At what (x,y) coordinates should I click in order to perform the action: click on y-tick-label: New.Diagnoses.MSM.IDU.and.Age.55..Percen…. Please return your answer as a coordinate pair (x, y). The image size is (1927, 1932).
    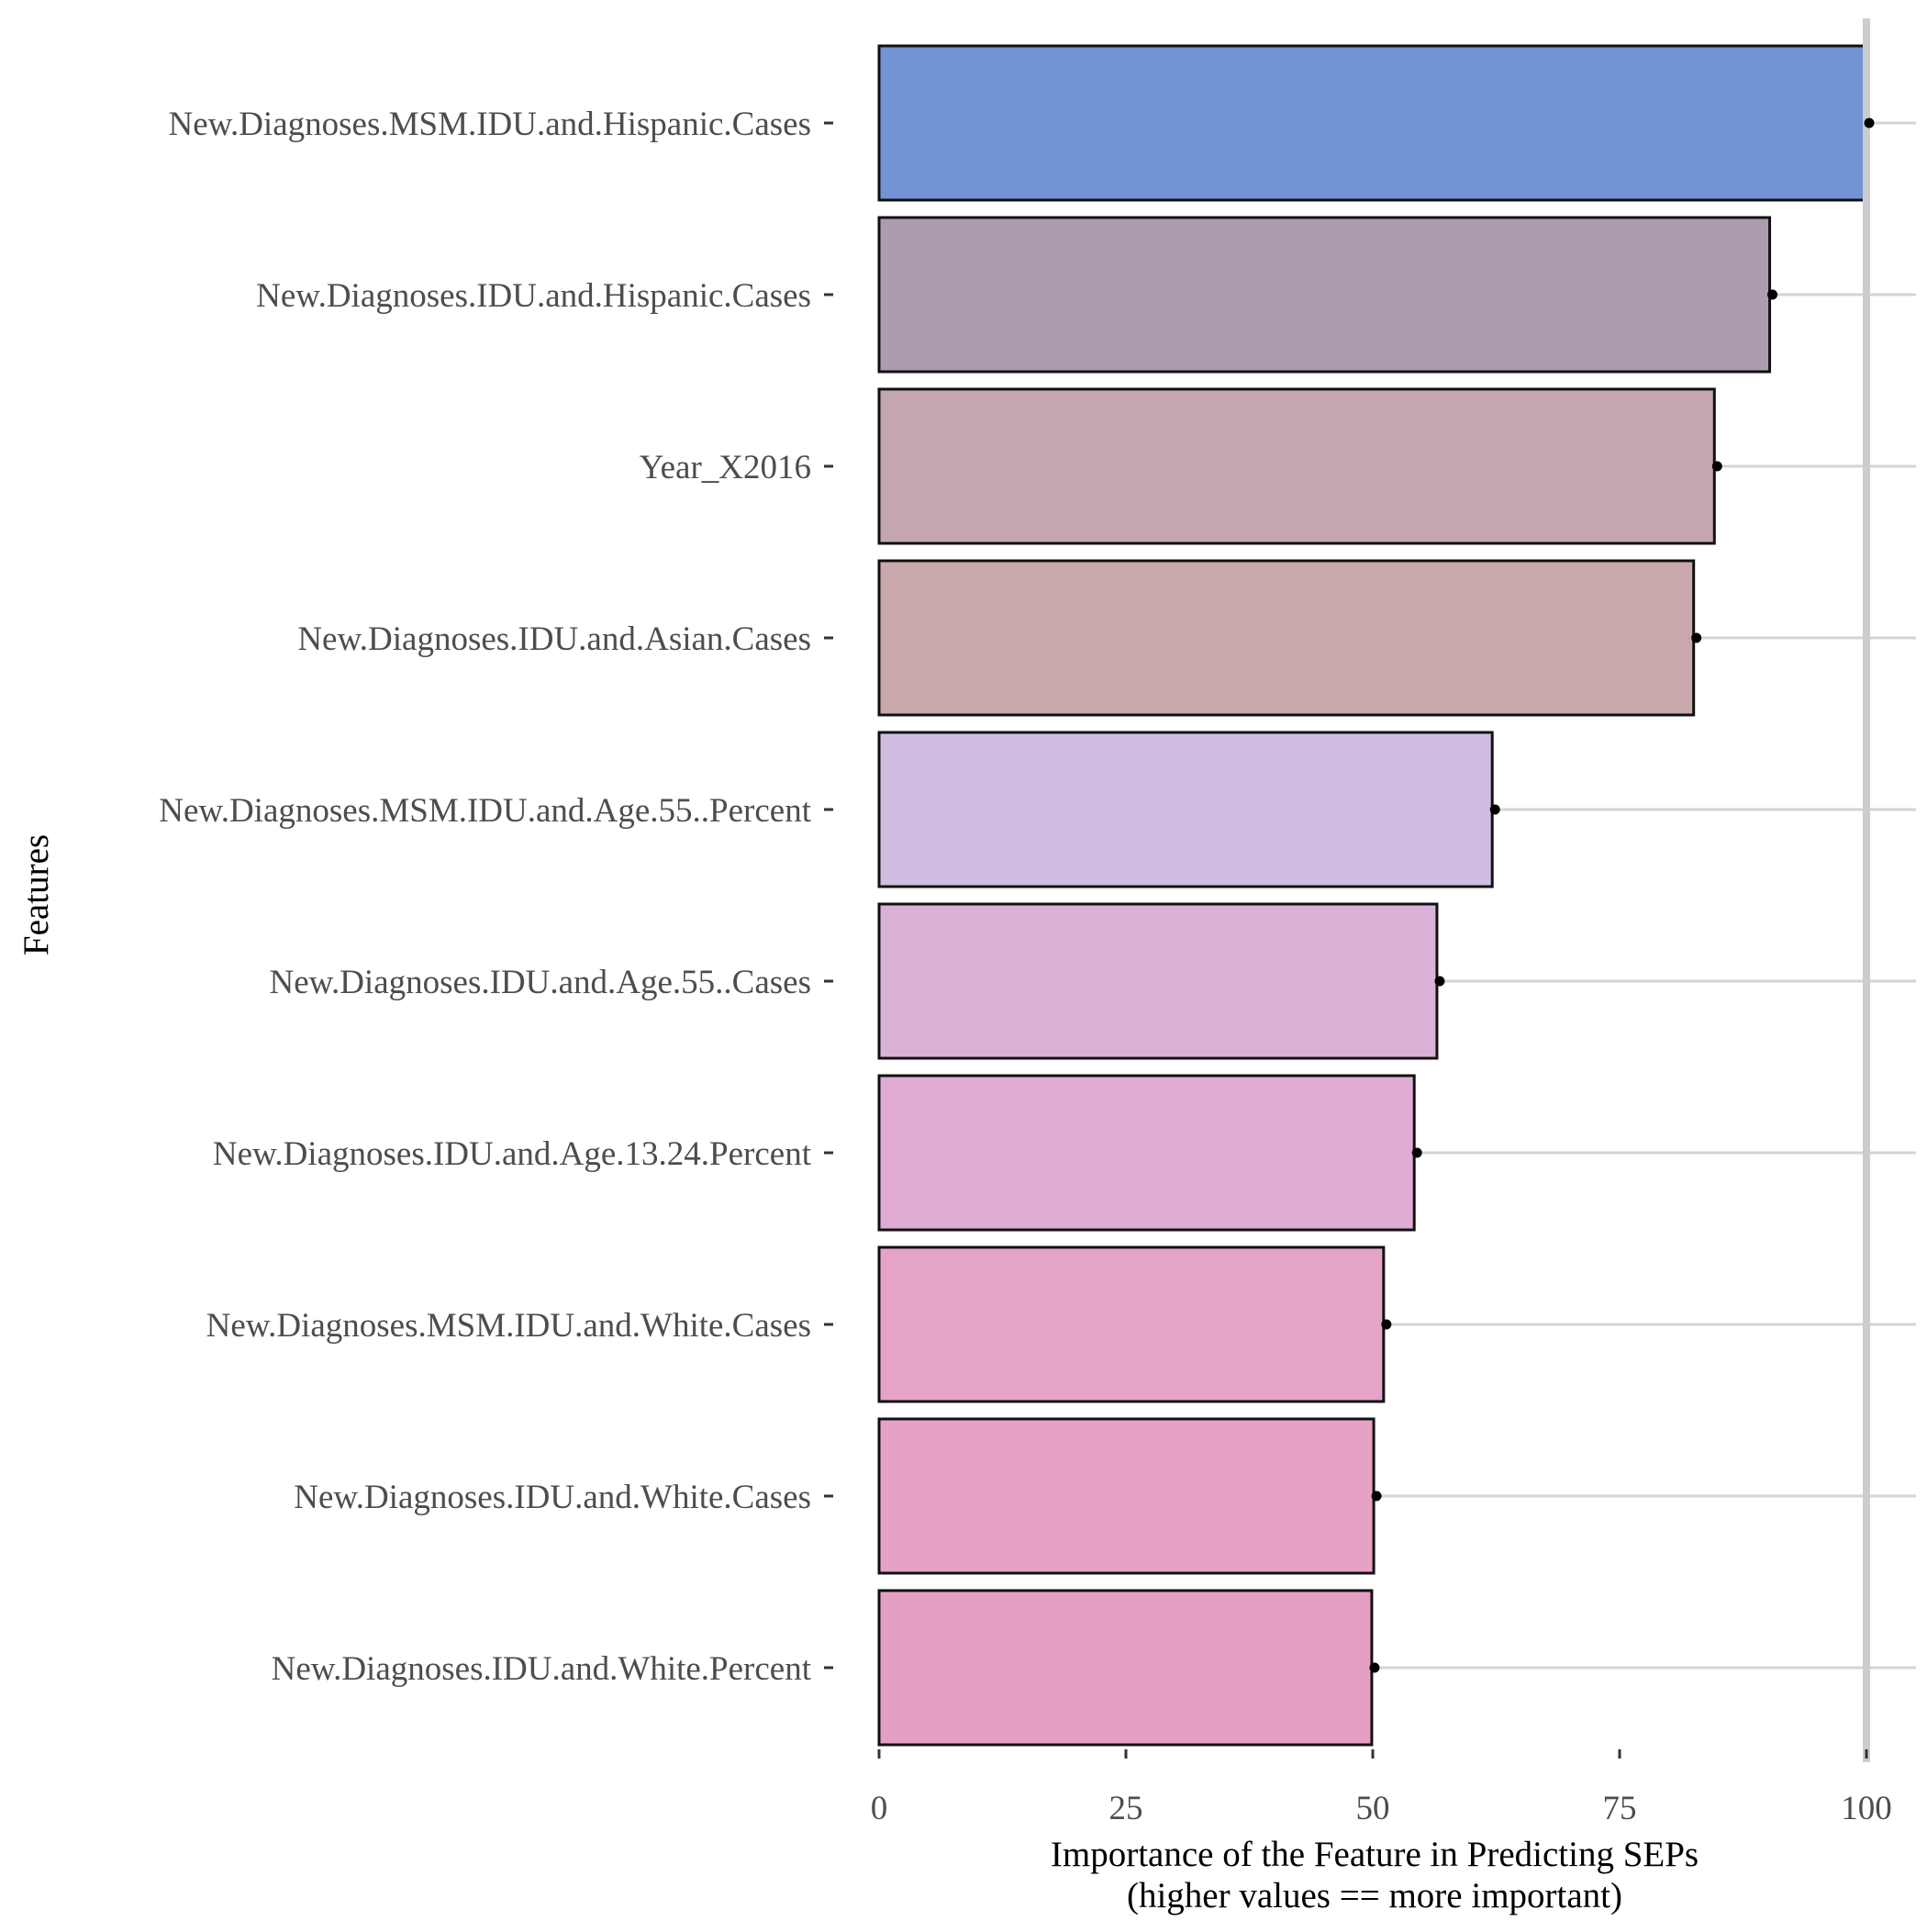
    Looking at the image, I should click on (485, 811).